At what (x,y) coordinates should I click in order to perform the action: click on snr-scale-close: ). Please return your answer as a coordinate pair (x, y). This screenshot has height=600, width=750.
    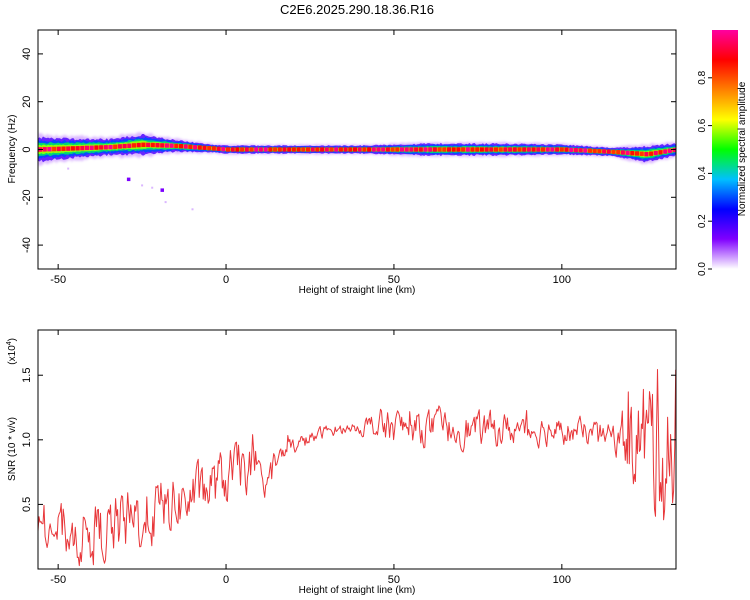
    Looking at the image, I should click on (12, 339).